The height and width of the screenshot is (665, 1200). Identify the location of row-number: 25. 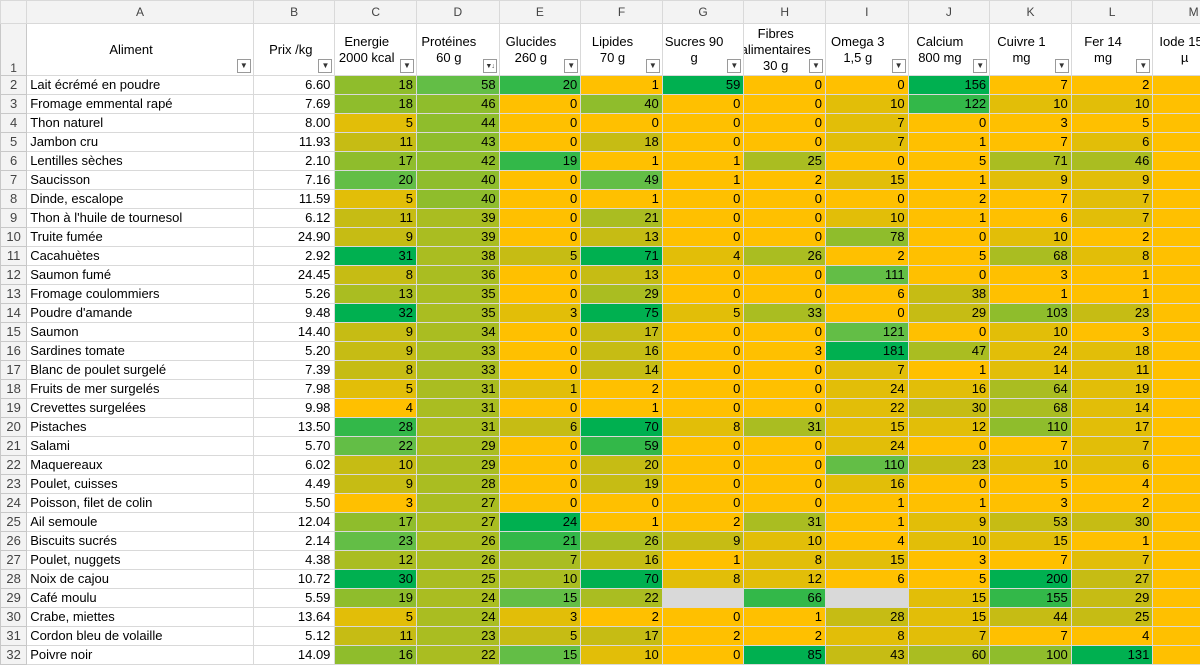
(14, 522).